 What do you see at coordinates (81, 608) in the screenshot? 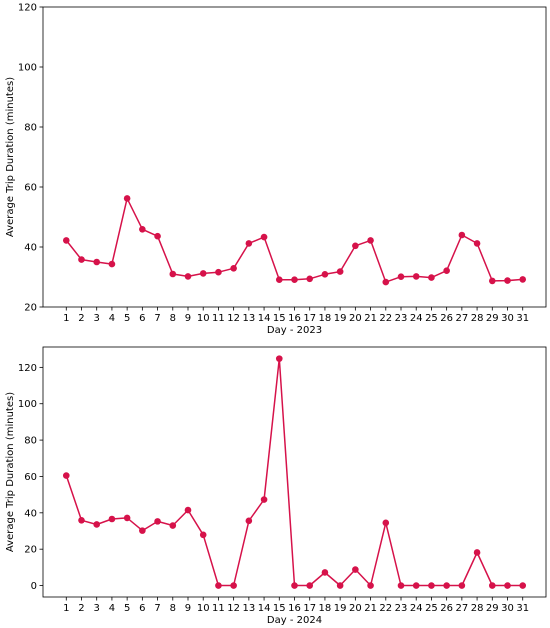
I see `x-tick-label: 2` at bounding box center [81, 608].